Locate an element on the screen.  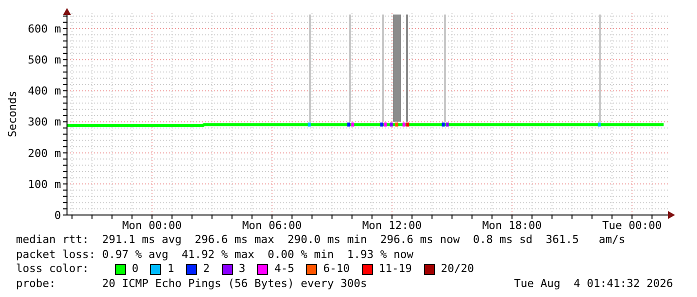
legend-label: 1 is located at coordinates (170, 269).